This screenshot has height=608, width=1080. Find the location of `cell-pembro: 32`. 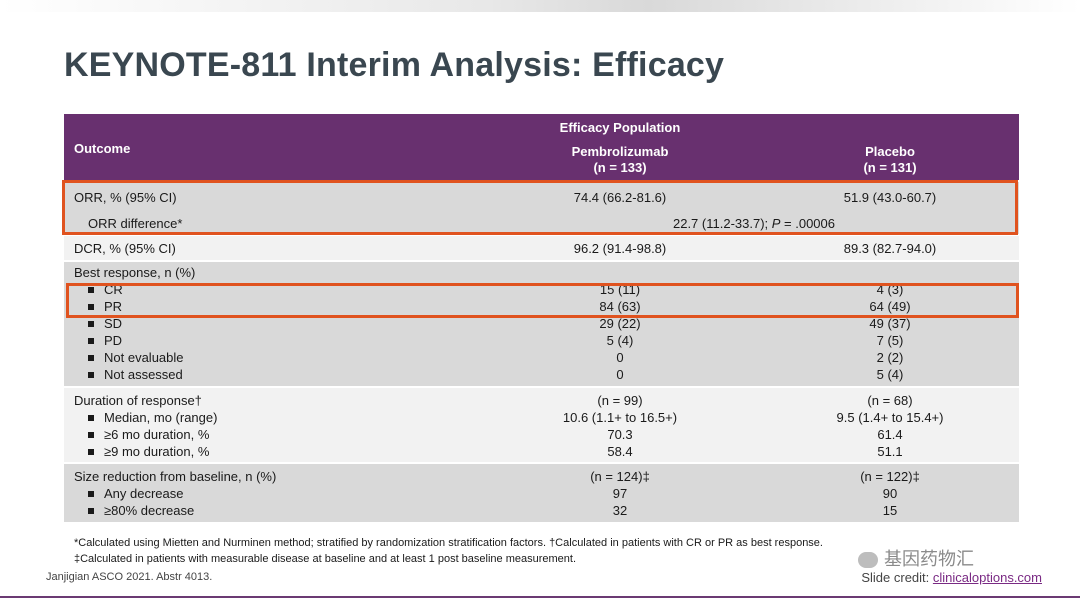

cell-pembro: 32 is located at coordinates (620, 510).